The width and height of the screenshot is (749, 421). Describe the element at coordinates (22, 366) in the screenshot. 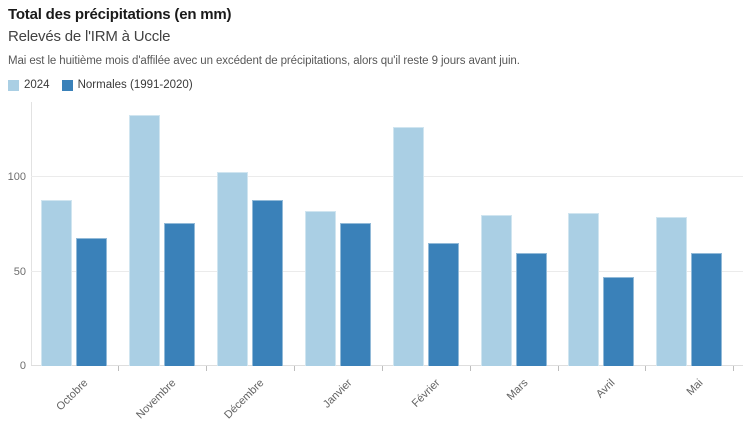

I see `y-tick-label-0: 0` at that location.